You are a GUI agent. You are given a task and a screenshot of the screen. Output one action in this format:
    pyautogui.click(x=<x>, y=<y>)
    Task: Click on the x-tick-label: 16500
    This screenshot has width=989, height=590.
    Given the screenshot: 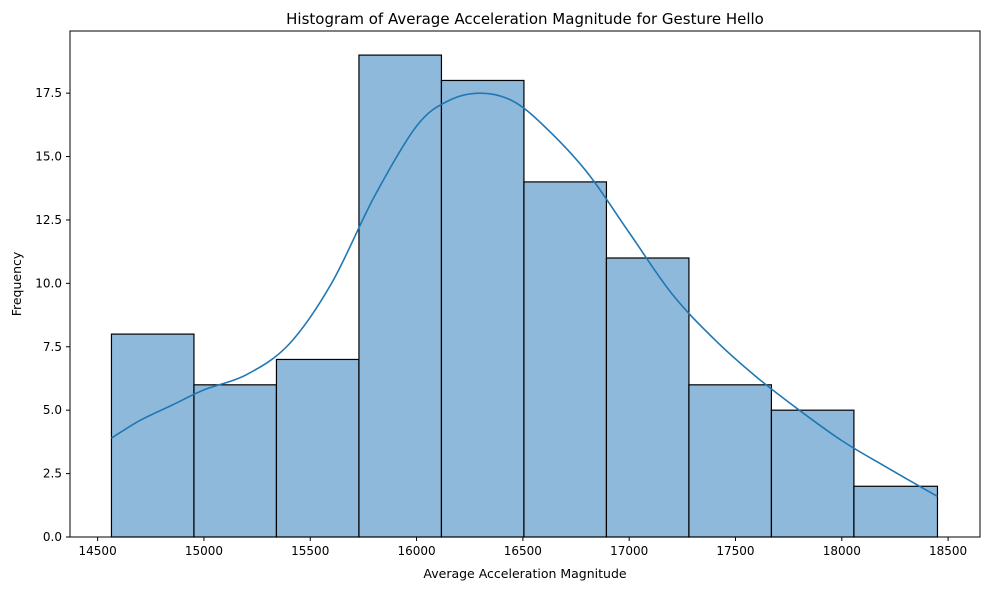 What is the action you would take?
    pyautogui.click(x=523, y=551)
    